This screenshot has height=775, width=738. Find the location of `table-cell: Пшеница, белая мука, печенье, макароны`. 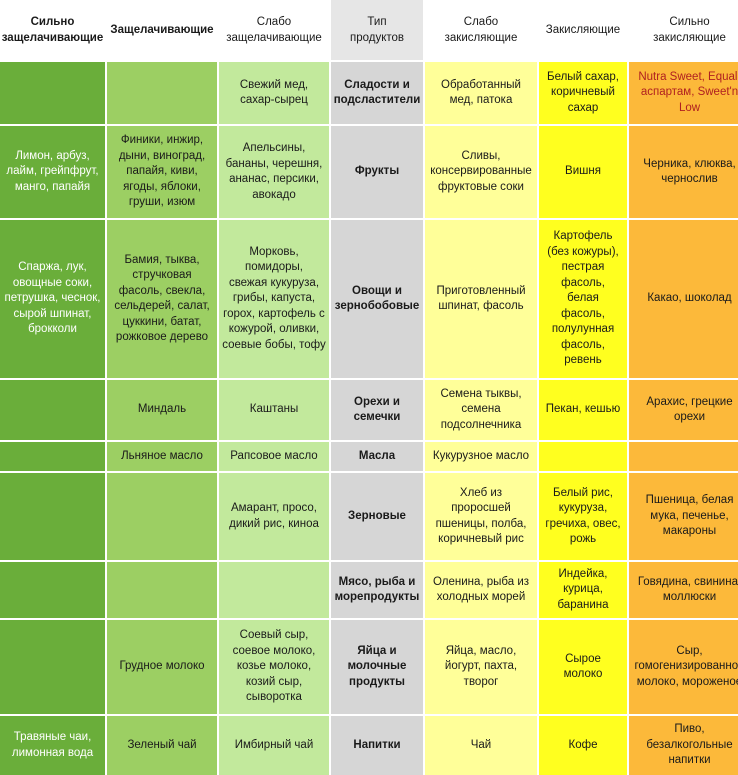

table-cell: Пшеница, белая мука, печенье, макароны is located at coordinates (683, 516).